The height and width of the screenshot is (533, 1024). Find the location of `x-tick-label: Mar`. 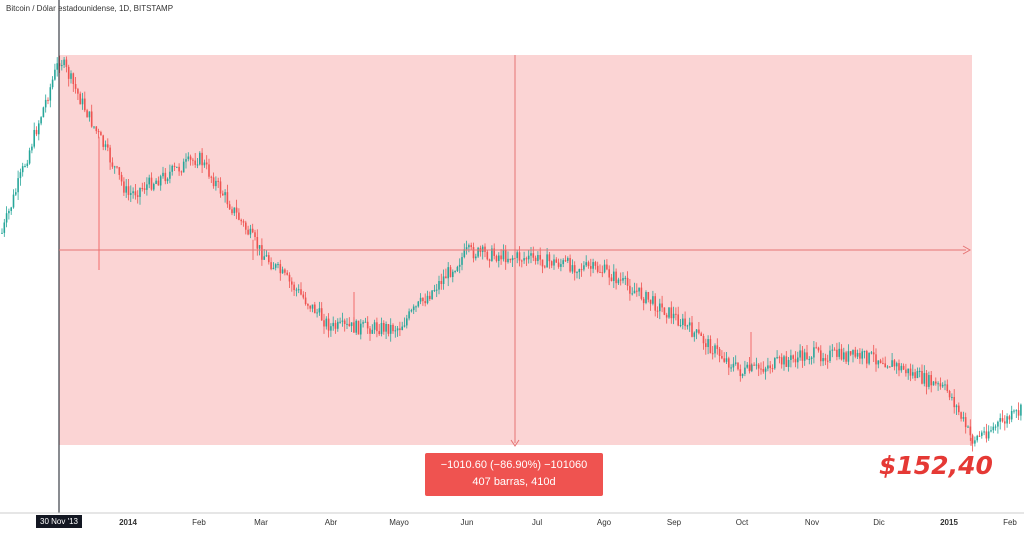

x-tick-label: Mar is located at coordinates (261, 522).